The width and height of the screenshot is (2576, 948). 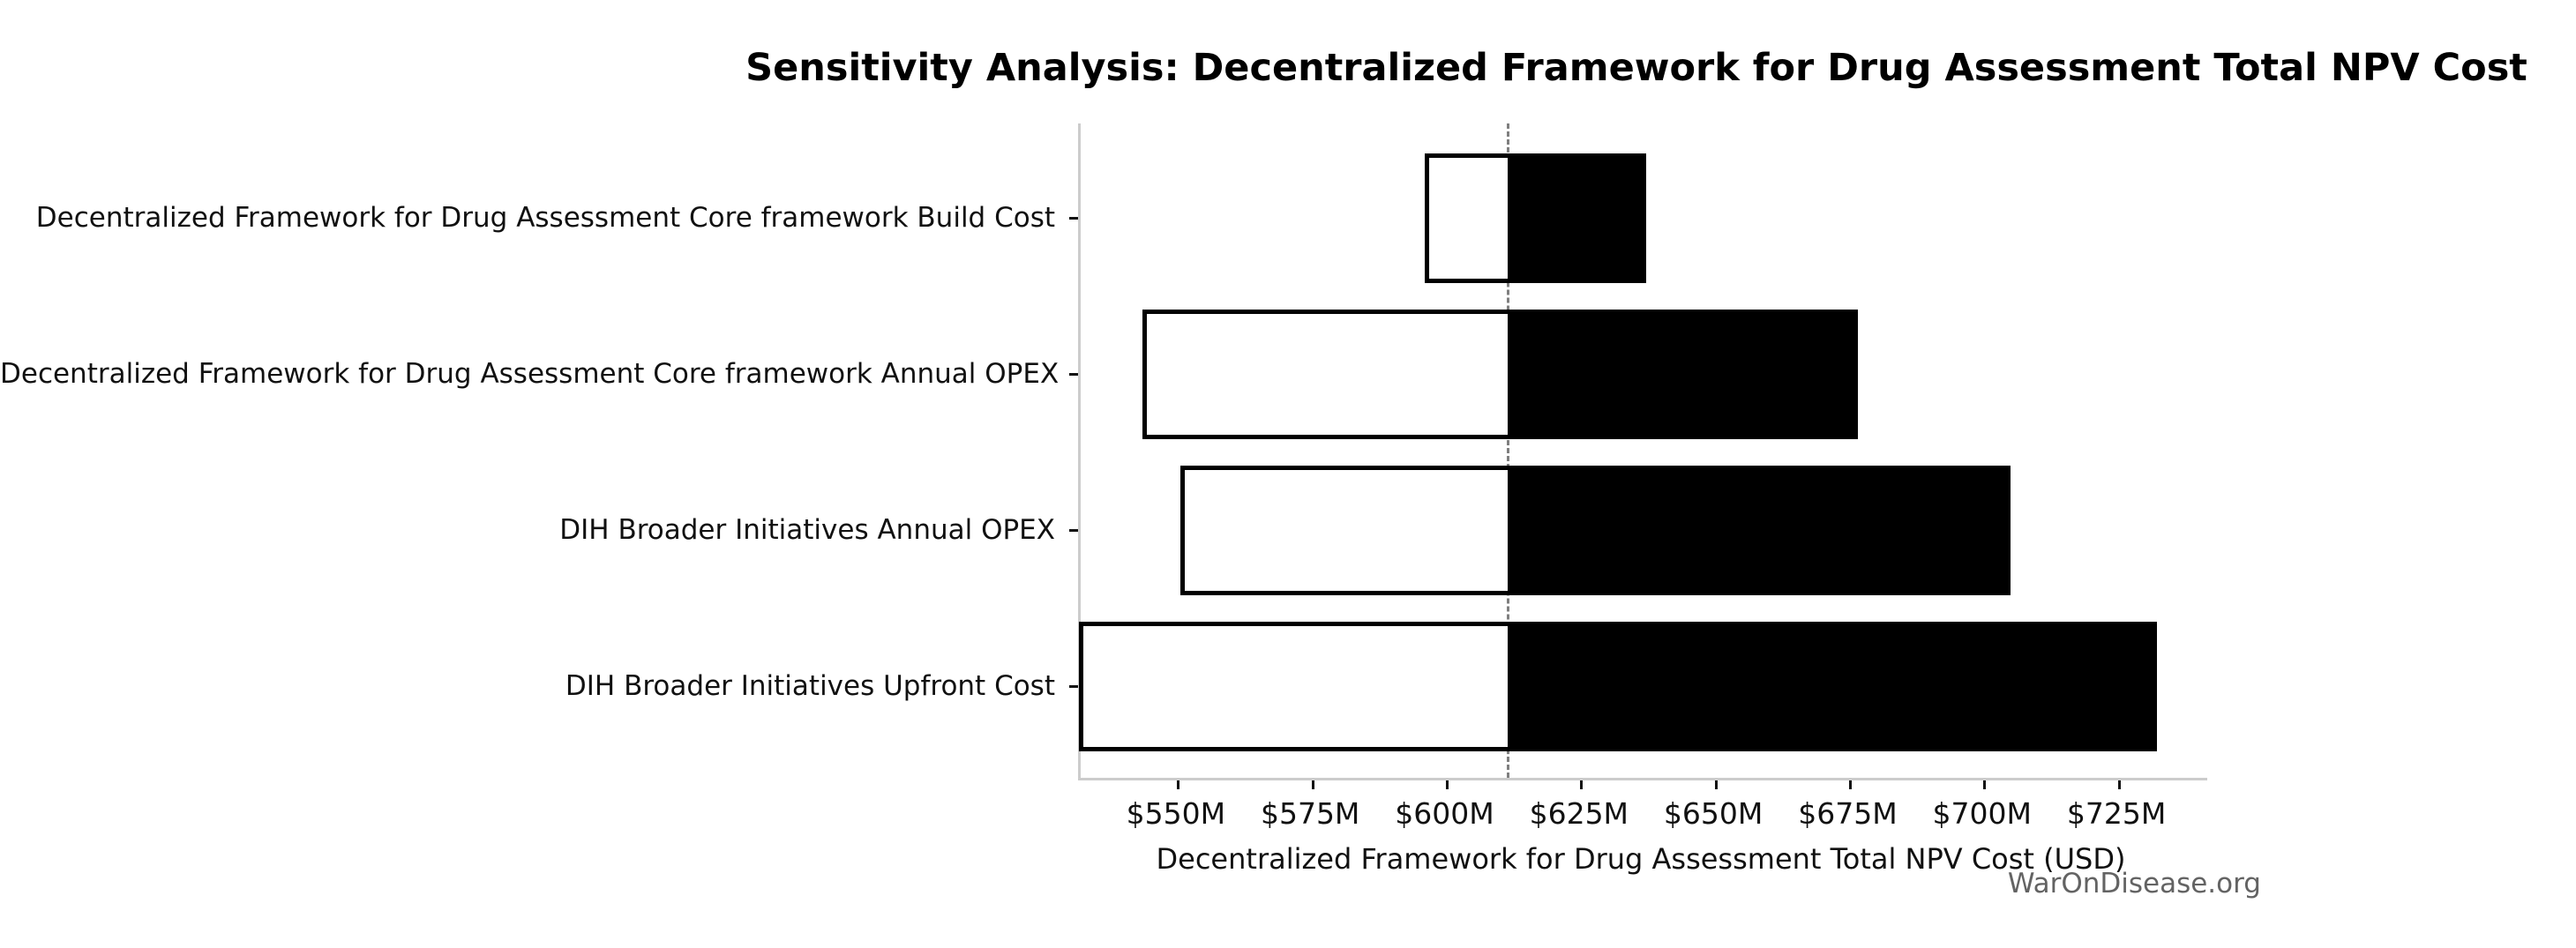 What do you see at coordinates (1982, 813) in the screenshot?
I see `x-axis-tick-label: $700M` at bounding box center [1982, 813].